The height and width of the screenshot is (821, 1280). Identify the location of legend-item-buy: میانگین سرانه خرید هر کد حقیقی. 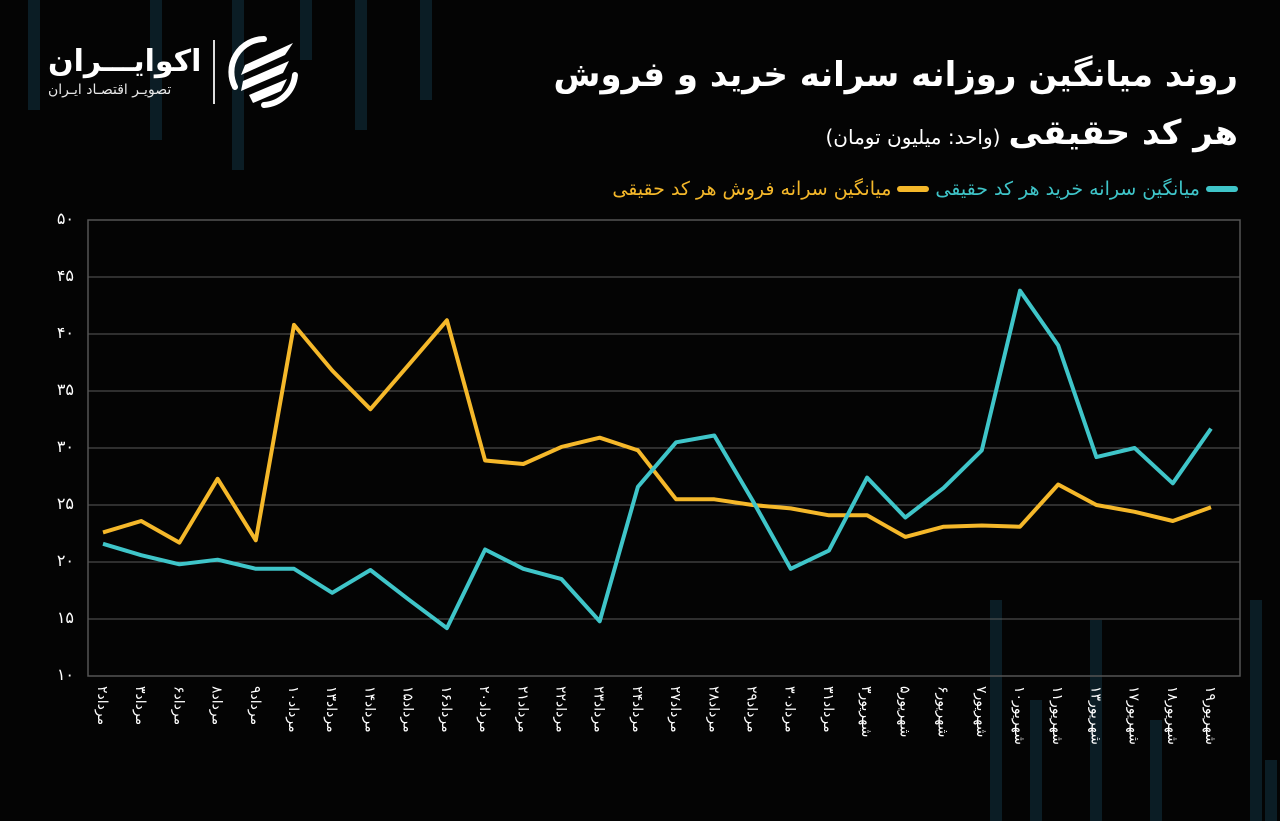
(1086, 189).